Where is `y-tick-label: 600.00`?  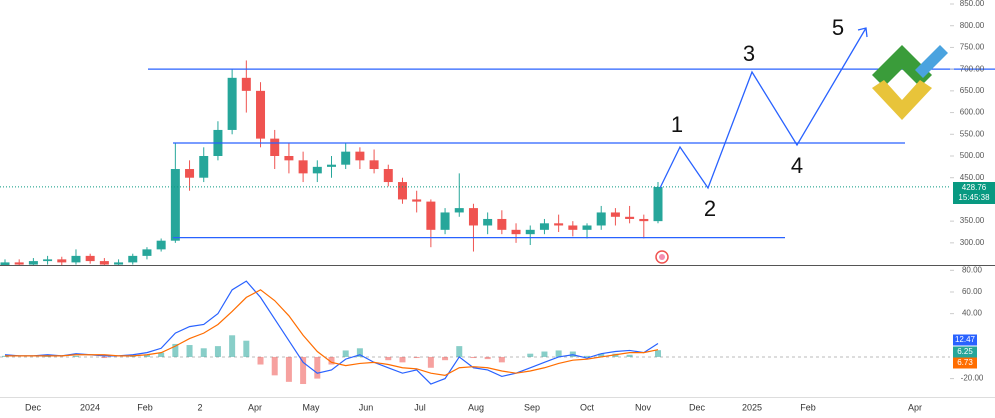
y-tick-label: 600.00 is located at coordinates (972, 112).